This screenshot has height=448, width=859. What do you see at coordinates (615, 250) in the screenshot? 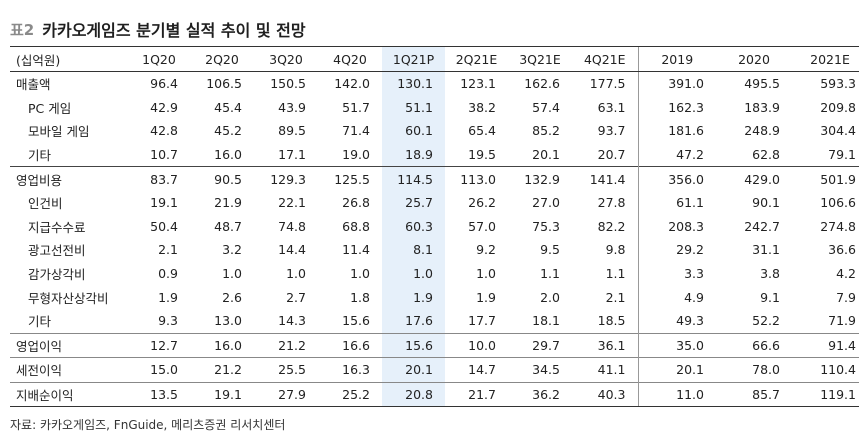
I see `table-cell: 9.8` at bounding box center [615, 250].